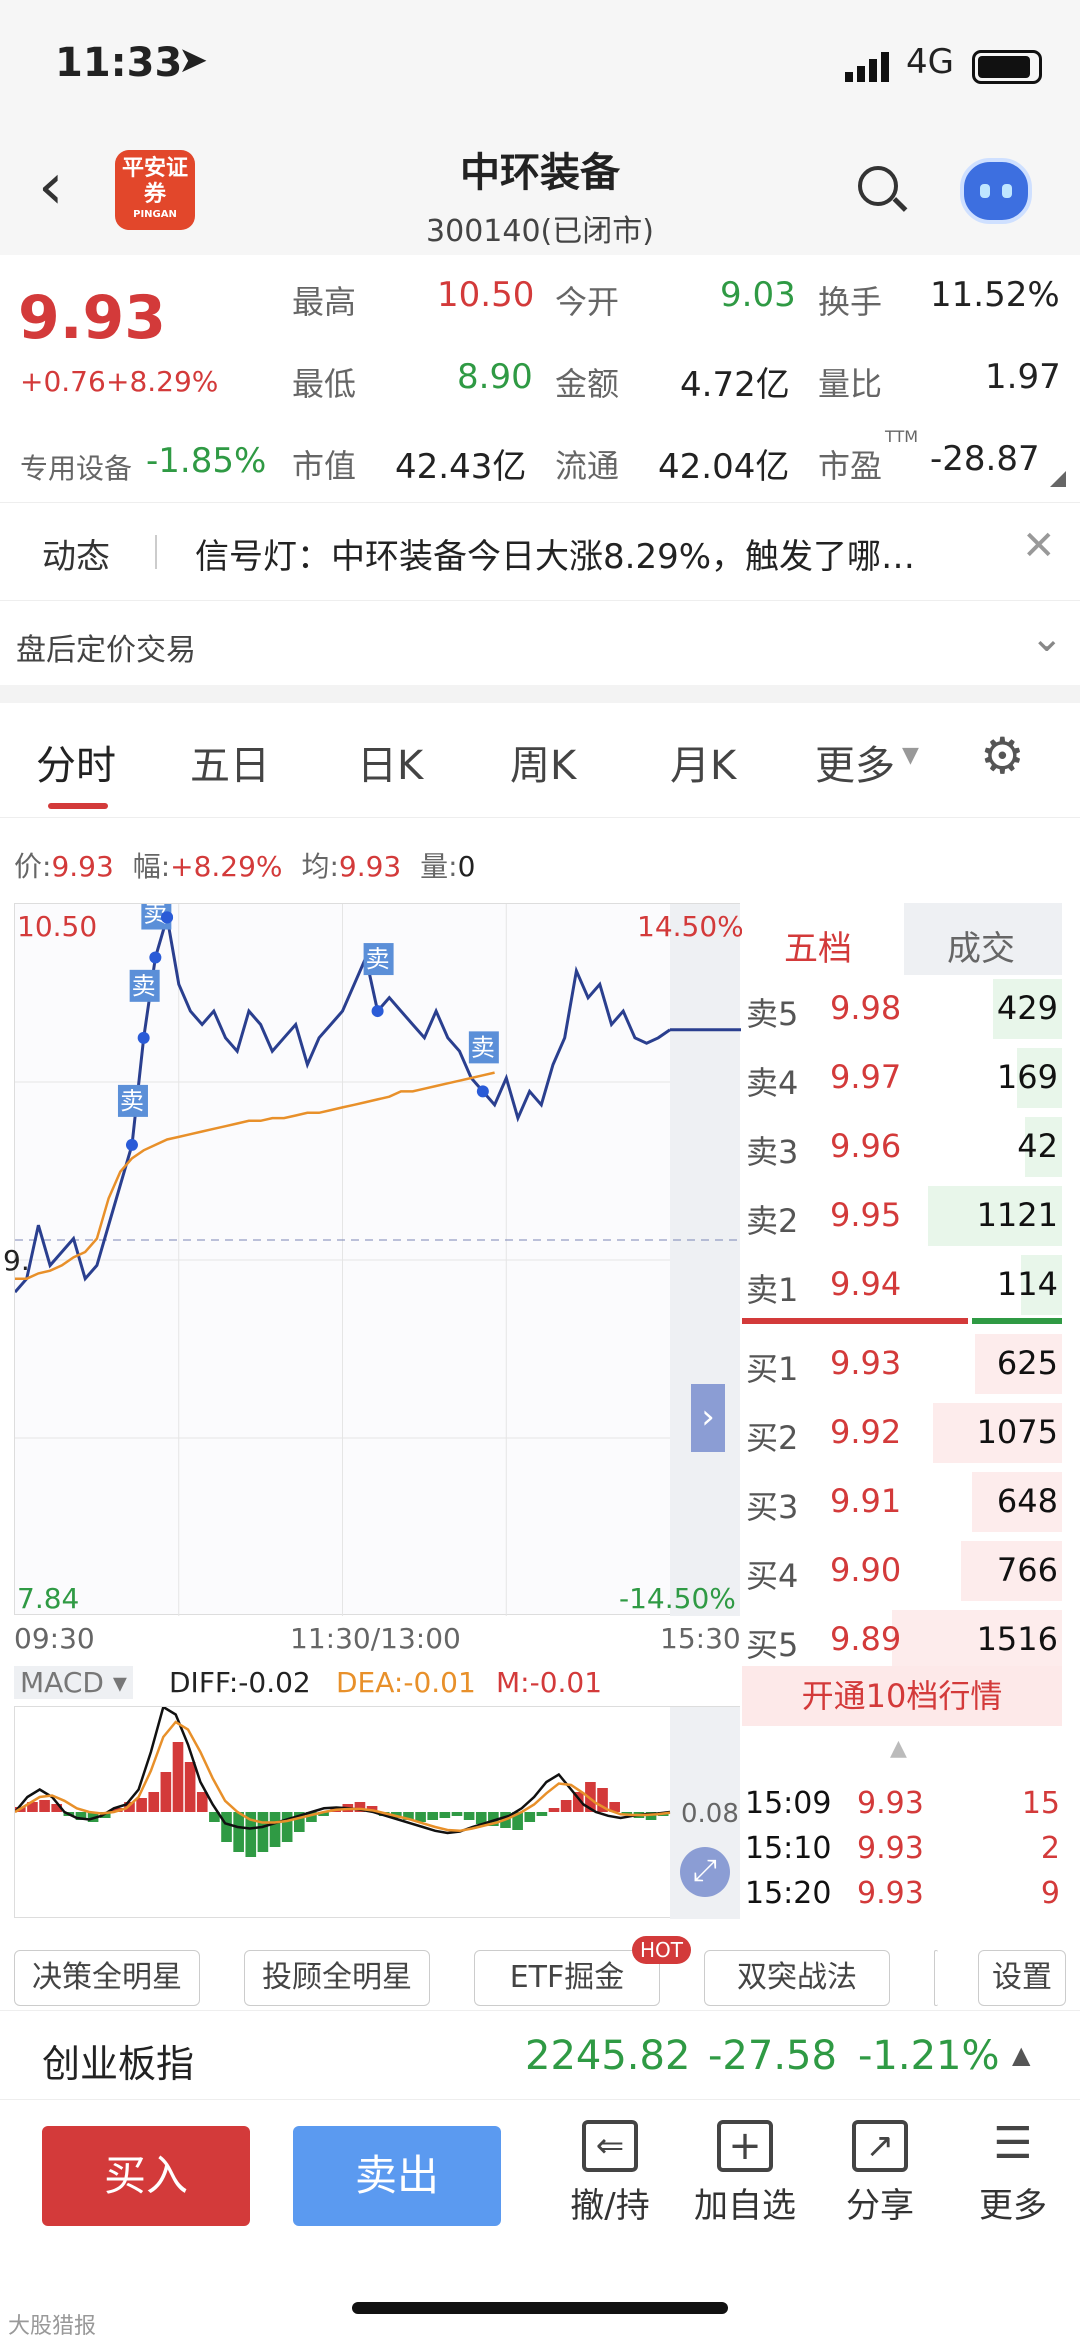 The height and width of the screenshot is (2340, 1080). Describe the element at coordinates (880, 2173) in the screenshot. I see `share-button: ↗ 分享` at that location.